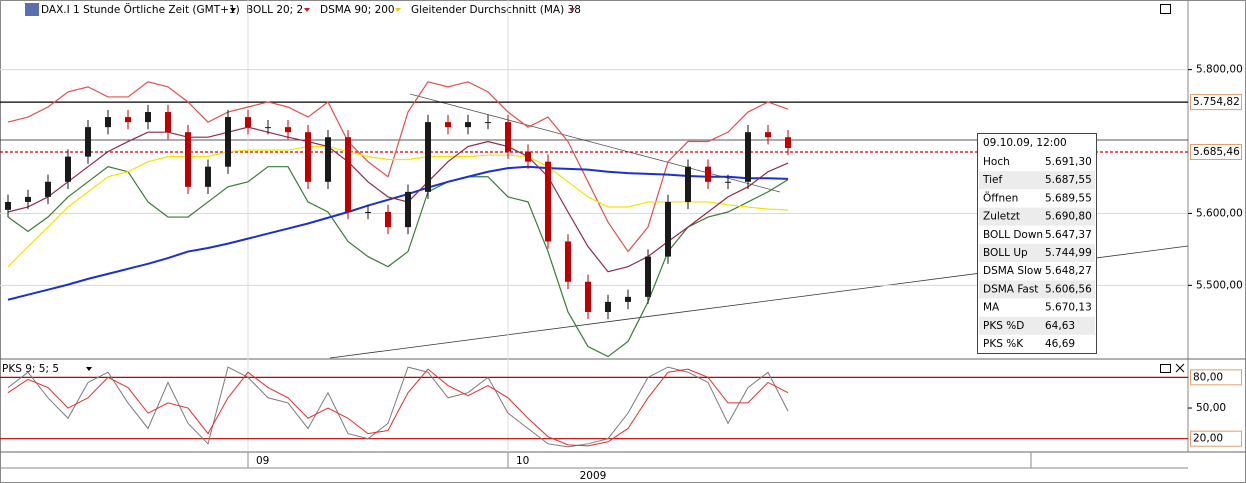 This screenshot has width=1246, height=483. I want to click on tooltip-value: 5.687,55, so click(1068, 180).